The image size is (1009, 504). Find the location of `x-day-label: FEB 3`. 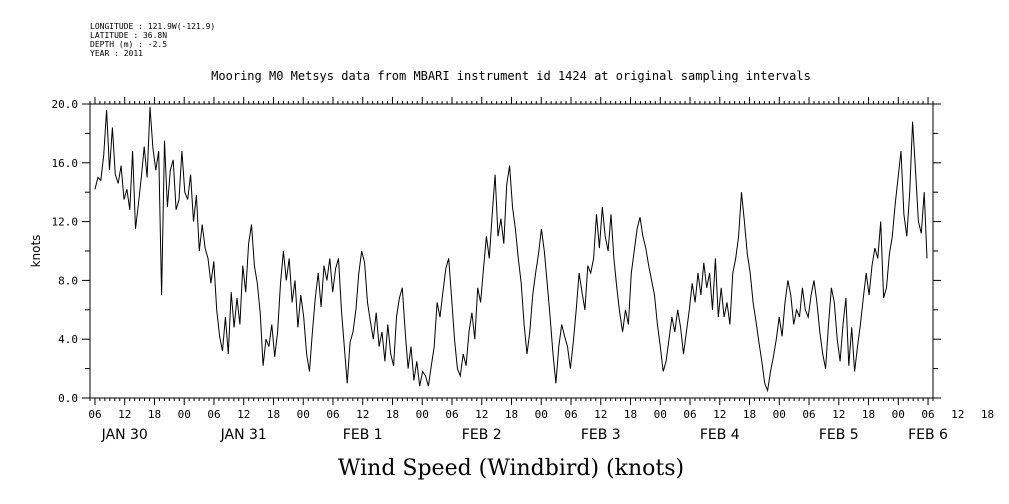

x-day-label: FEB 3 is located at coordinates (601, 435).